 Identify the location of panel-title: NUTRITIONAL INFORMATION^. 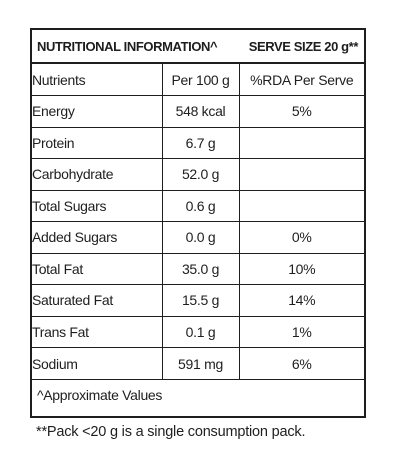
(127, 46).